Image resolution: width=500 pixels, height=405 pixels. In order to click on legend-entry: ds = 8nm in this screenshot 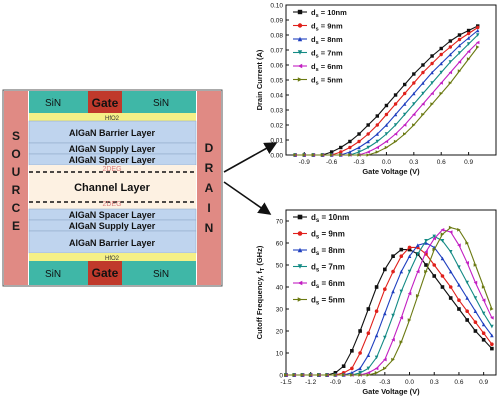, I will do `click(318, 40)`.